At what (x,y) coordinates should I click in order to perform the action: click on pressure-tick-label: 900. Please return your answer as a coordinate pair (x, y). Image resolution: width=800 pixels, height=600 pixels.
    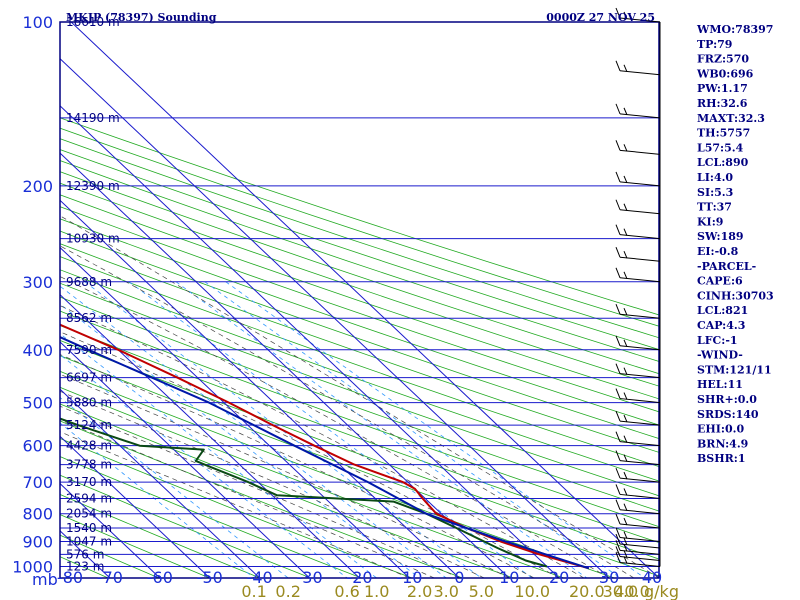
    Looking at the image, I should click on (37, 542).